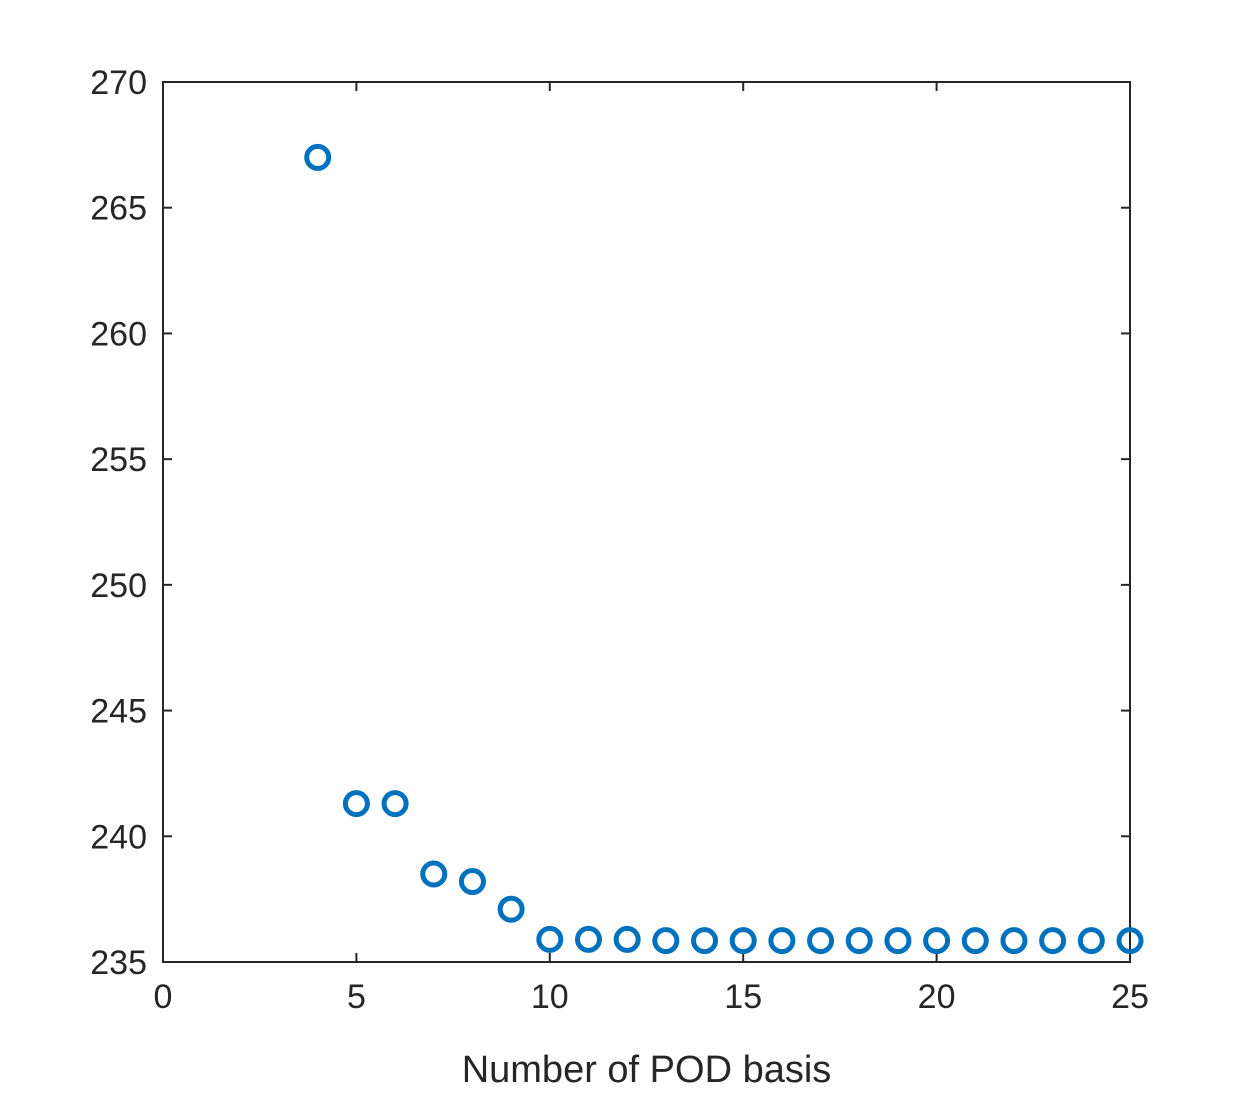 The width and height of the screenshot is (1250, 1094). I want to click on x-tick-label: 5, so click(356, 997).